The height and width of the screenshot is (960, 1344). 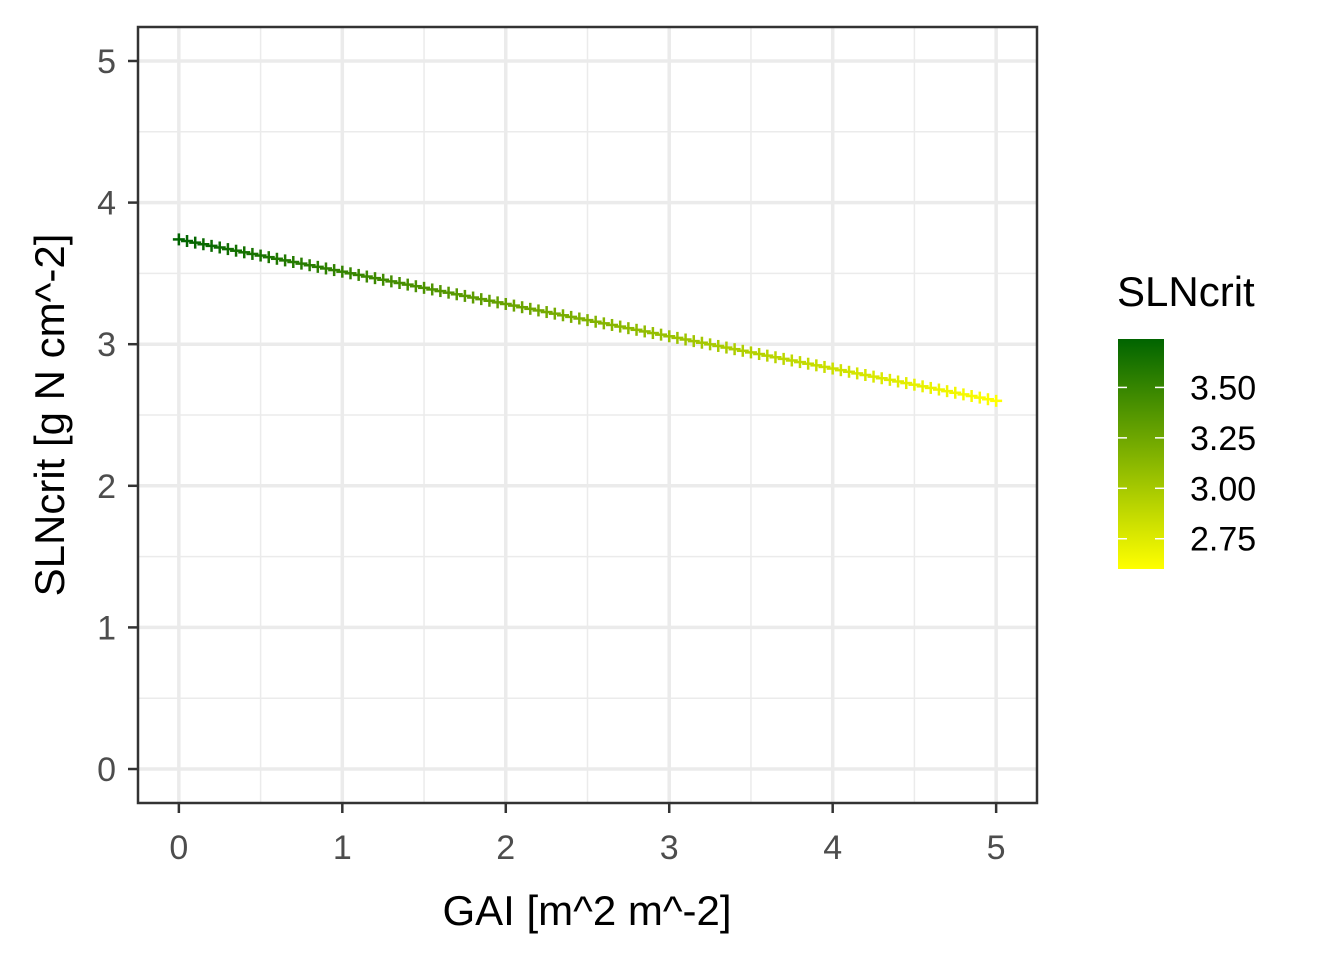 I want to click on x-axis-title: GAI [m^2 m^-2], so click(x=586, y=910).